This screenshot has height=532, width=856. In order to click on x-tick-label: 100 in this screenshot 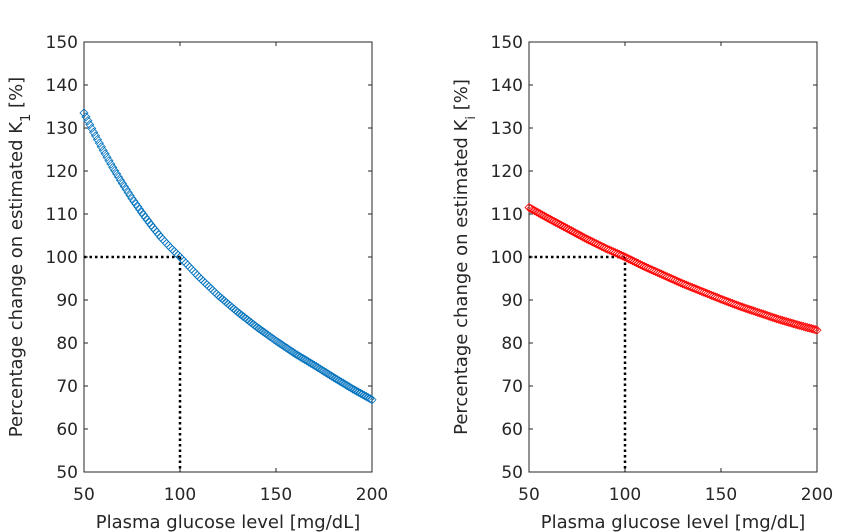, I will do `click(180, 495)`.